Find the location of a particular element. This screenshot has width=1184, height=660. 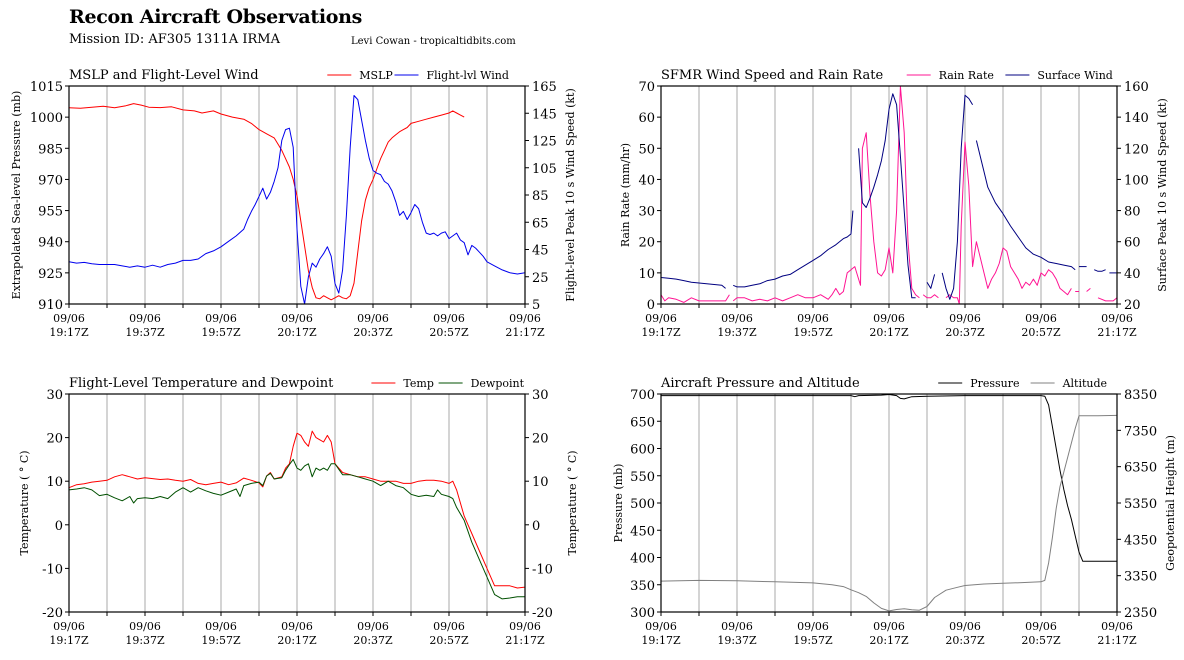

y-tick-label-right: 100 is located at coordinates (1136, 180).